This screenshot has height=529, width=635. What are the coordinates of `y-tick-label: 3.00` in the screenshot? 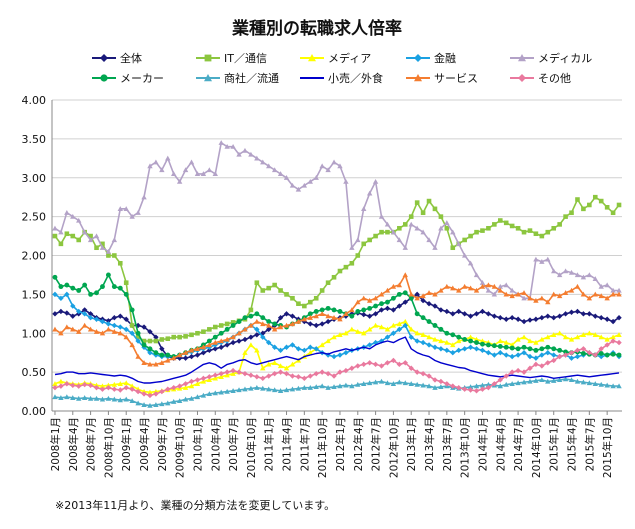 It's located at (34, 178).